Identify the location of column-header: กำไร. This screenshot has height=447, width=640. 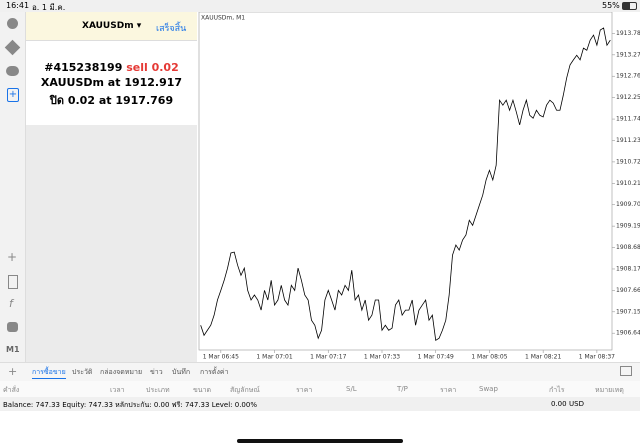
(557, 390).